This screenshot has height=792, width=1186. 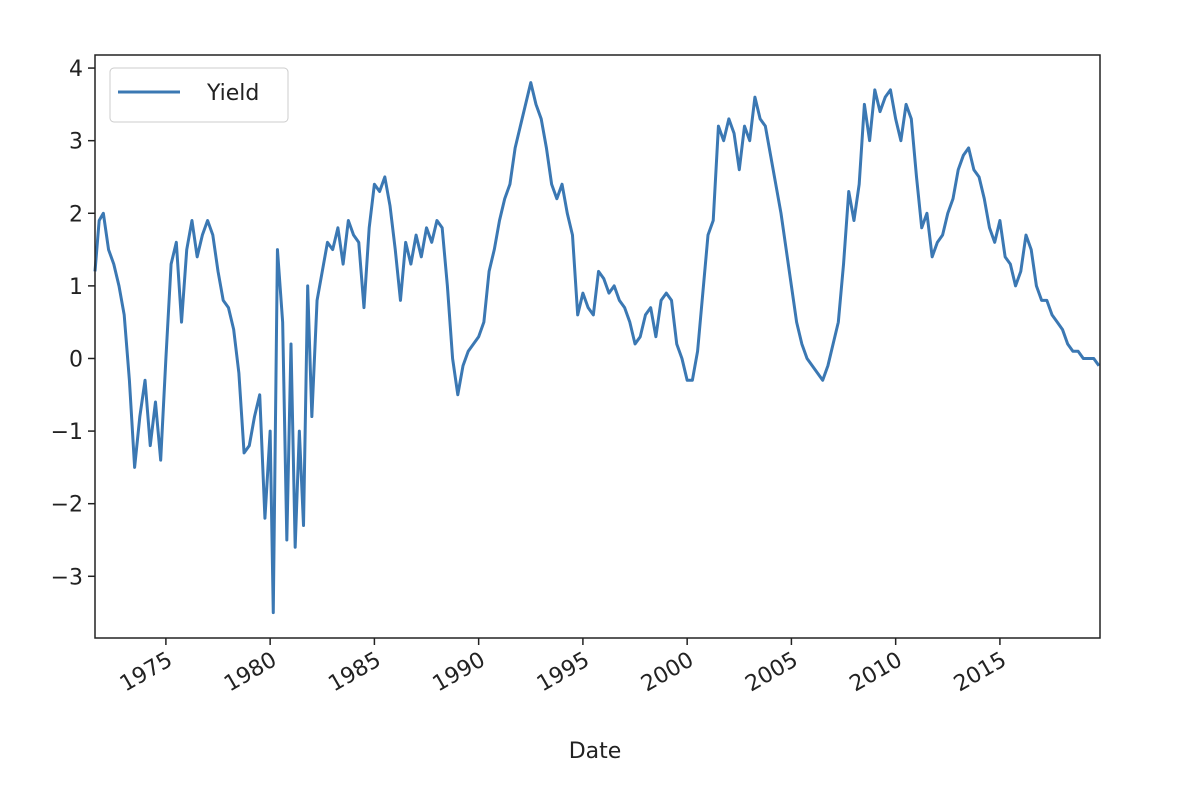 I want to click on y-tick-label: 3, so click(x=76, y=142).